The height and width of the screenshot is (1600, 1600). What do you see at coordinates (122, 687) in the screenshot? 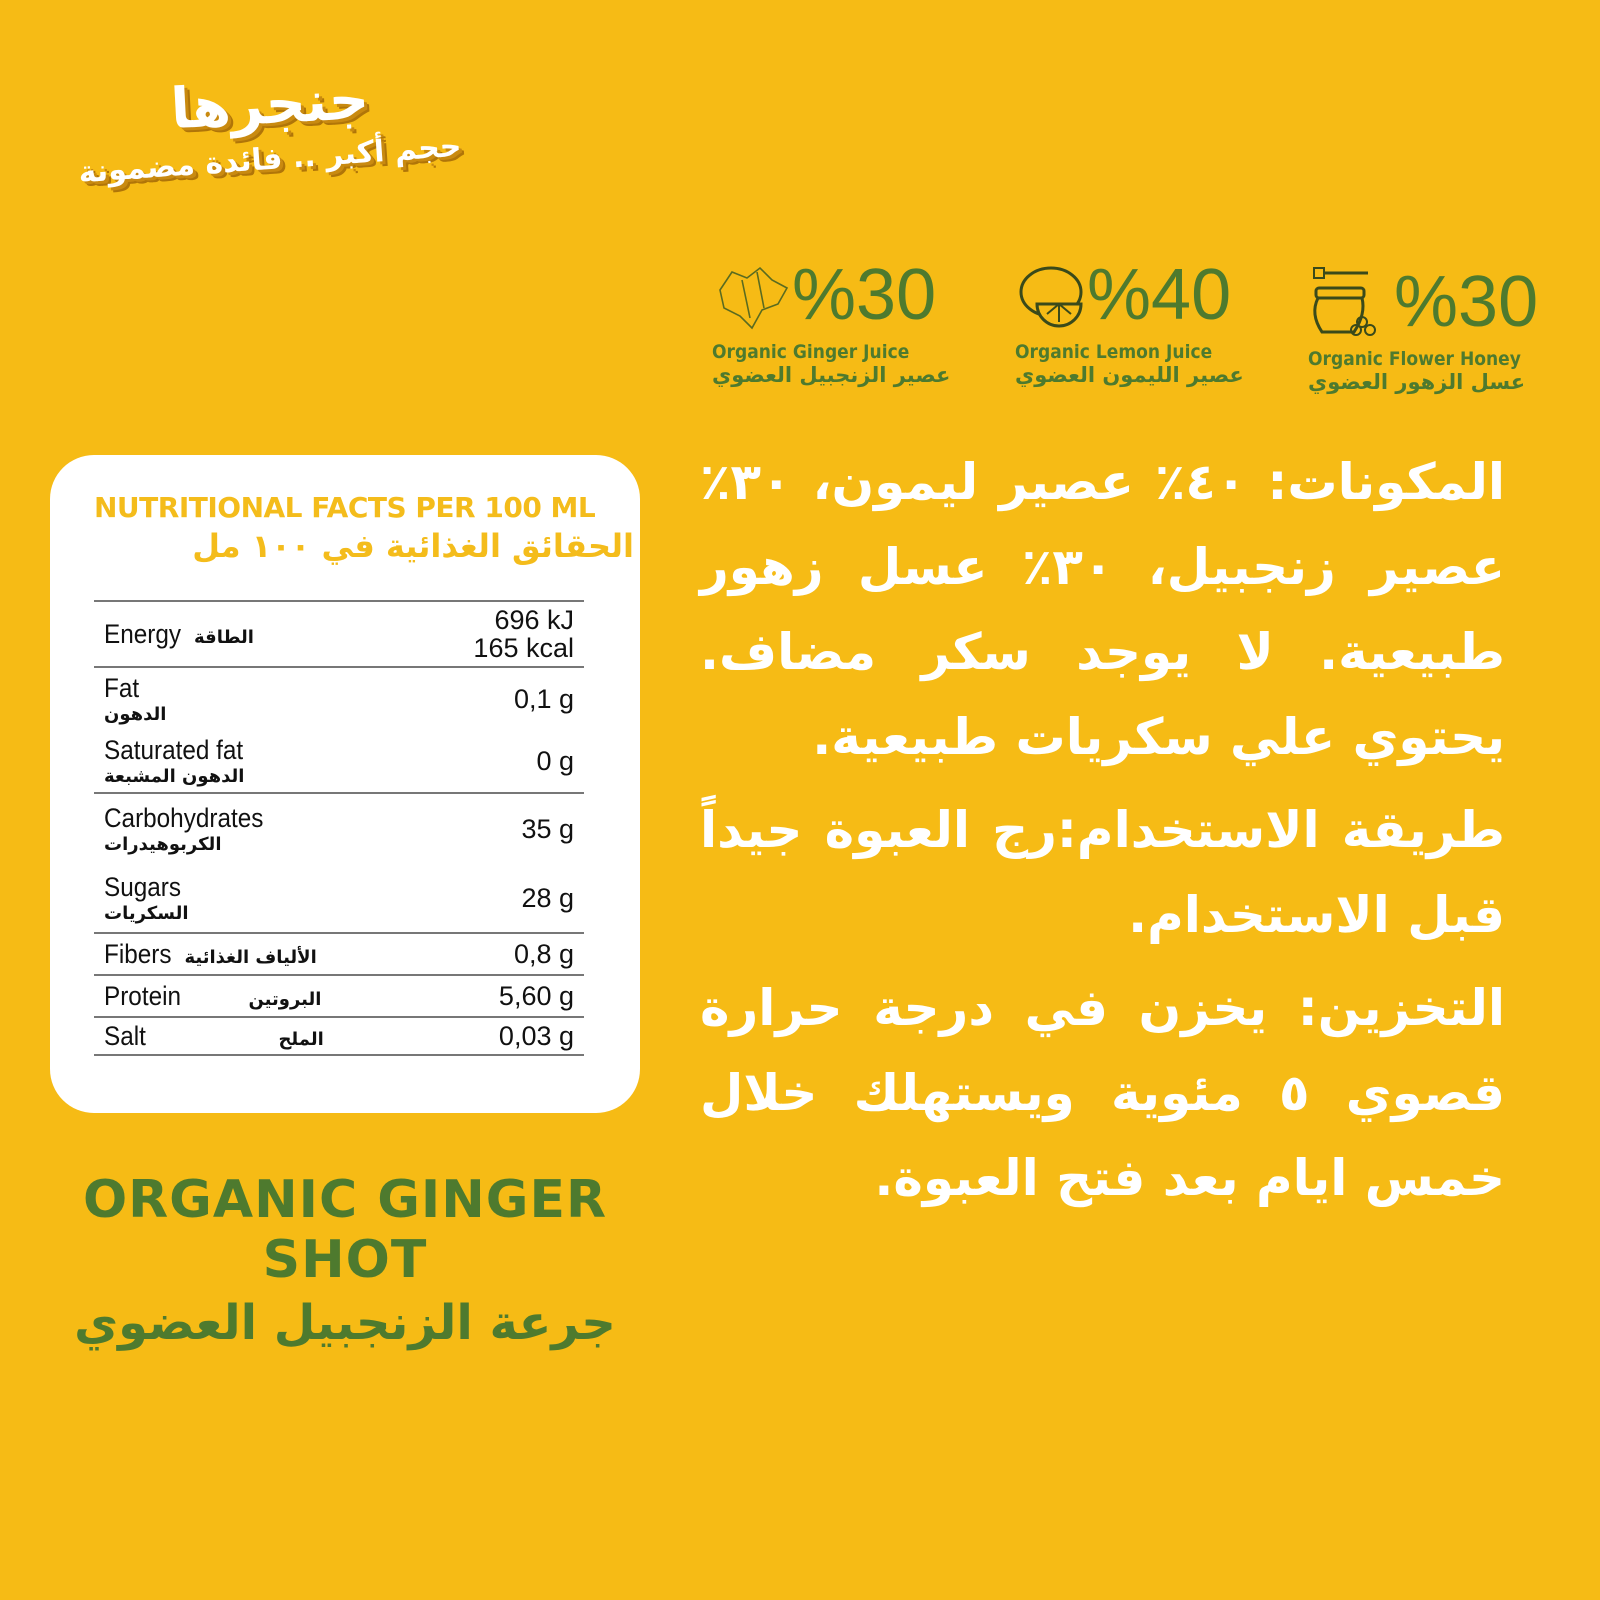
I see `row-label-en: Fat` at bounding box center [122, 687].